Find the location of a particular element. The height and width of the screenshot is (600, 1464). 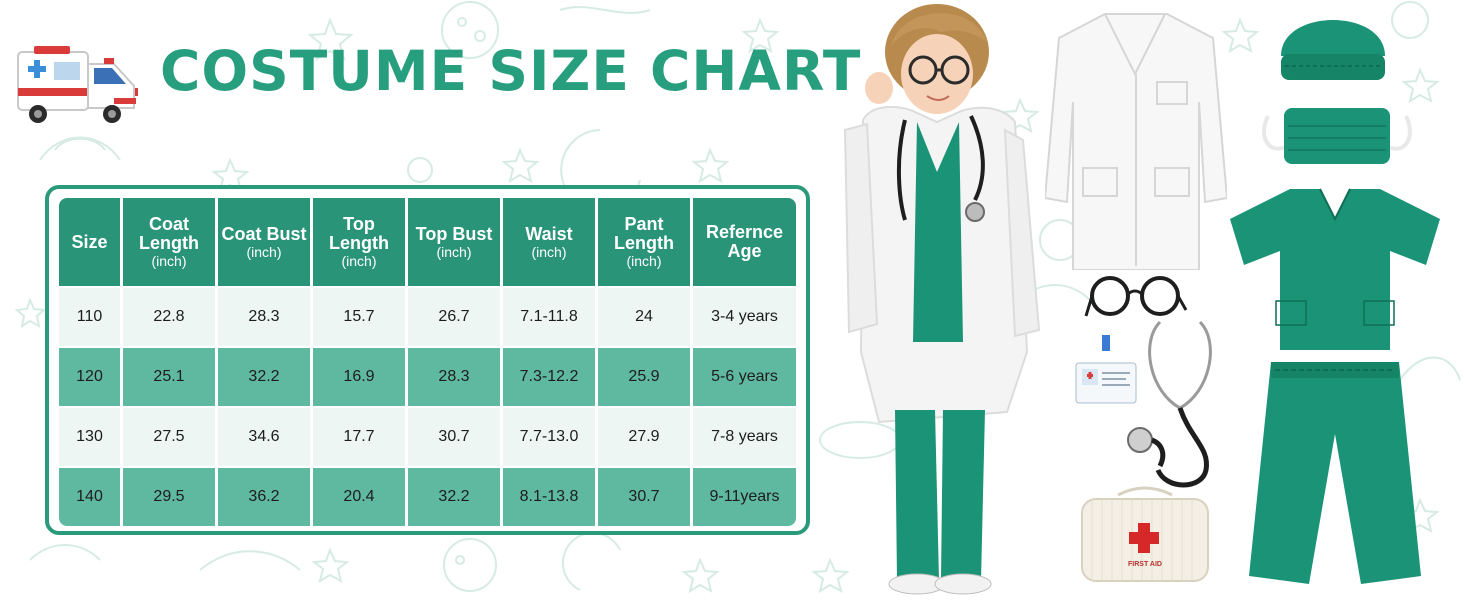

col-header-coat-bust: Coat Bust (inch) is located at coordinates (264, 242).